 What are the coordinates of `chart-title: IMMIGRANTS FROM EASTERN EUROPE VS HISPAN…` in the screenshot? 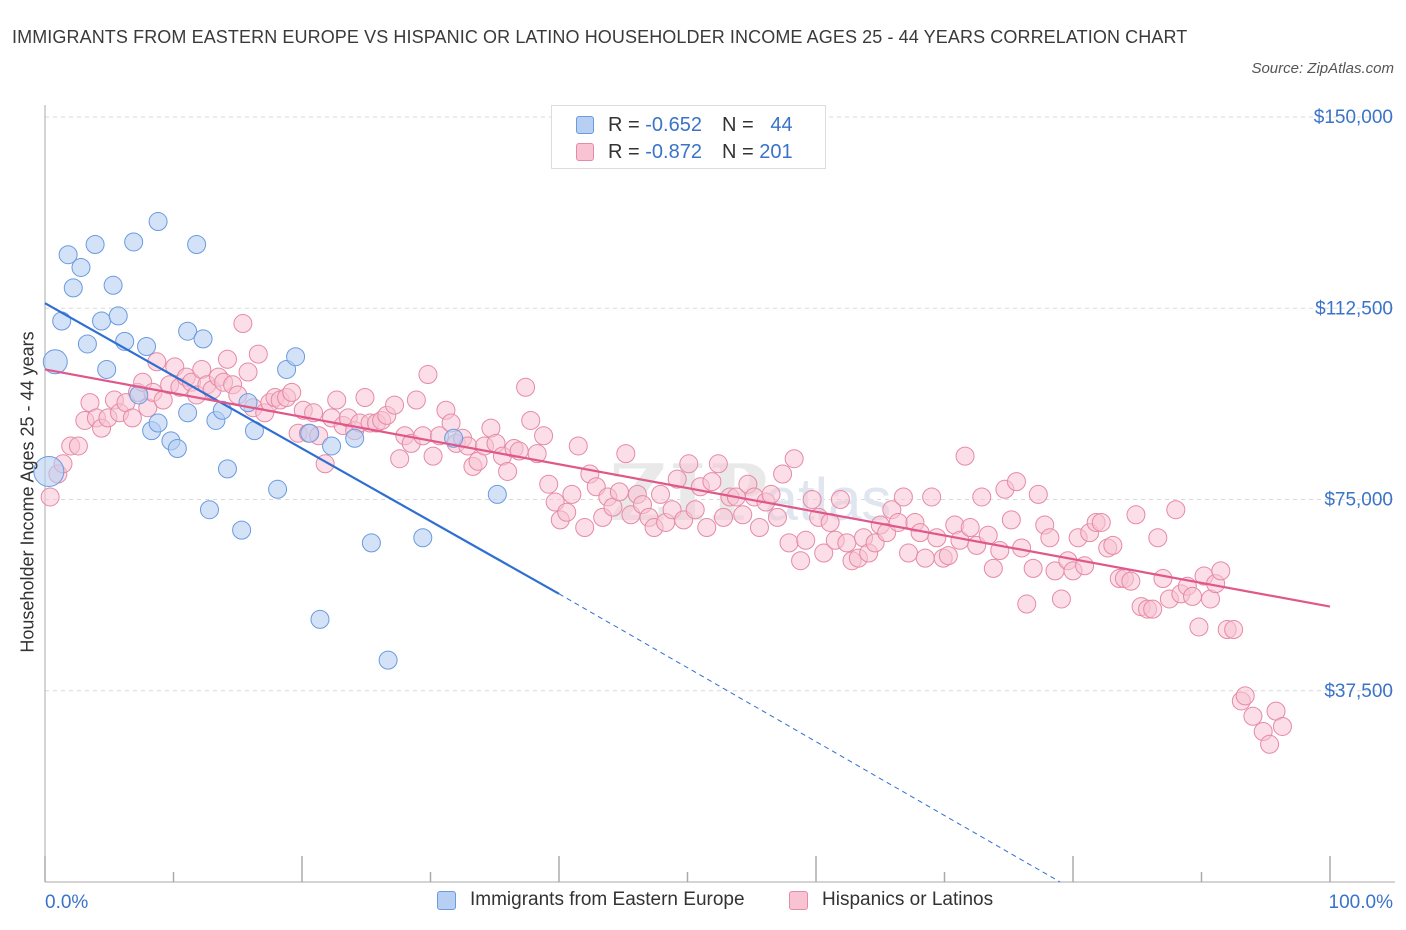 It's located at (600, 37).